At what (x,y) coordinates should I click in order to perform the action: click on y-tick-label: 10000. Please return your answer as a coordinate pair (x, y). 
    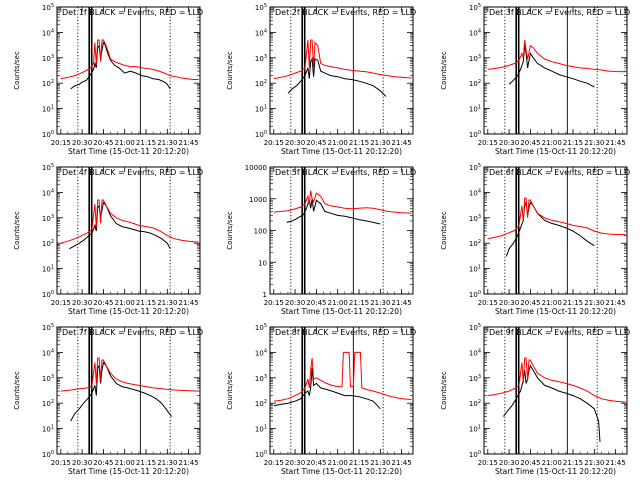
    Looking at the image, I should click on (256, 168).